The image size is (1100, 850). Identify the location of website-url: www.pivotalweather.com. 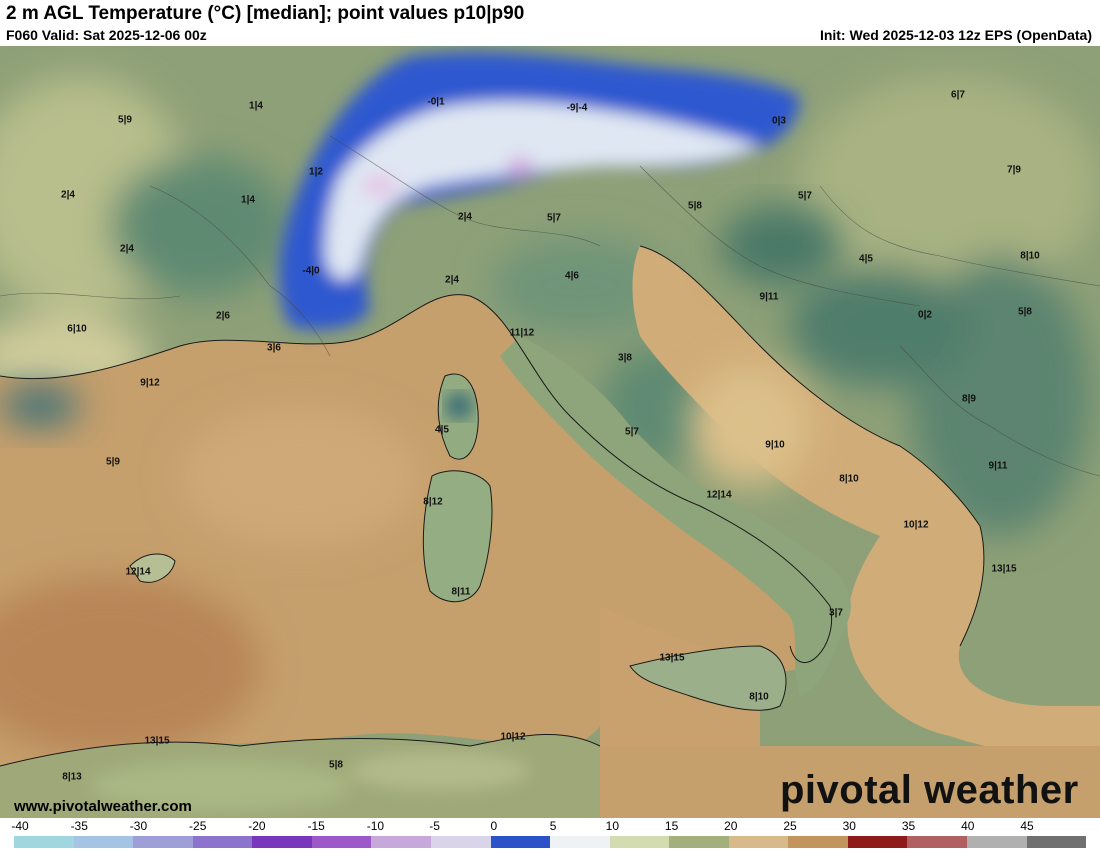
(103, 806).